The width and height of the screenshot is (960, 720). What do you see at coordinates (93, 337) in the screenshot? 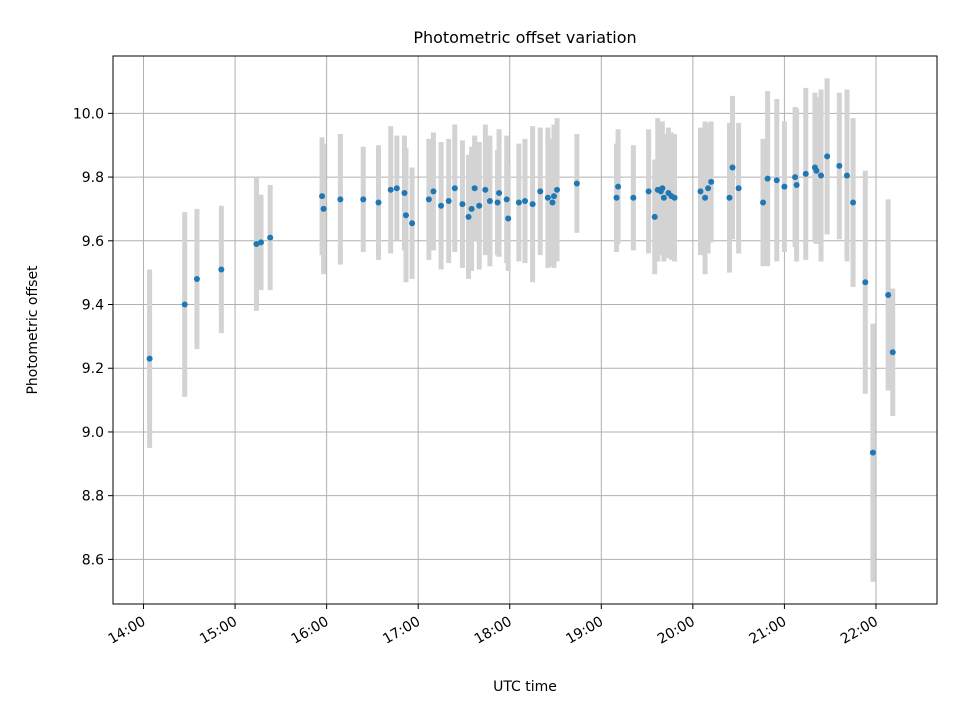
I see `y-axis: 8.6 8.8 9.0 9.2 9.4 9.6 9.8 10.0` at bounding box center [93, 337].